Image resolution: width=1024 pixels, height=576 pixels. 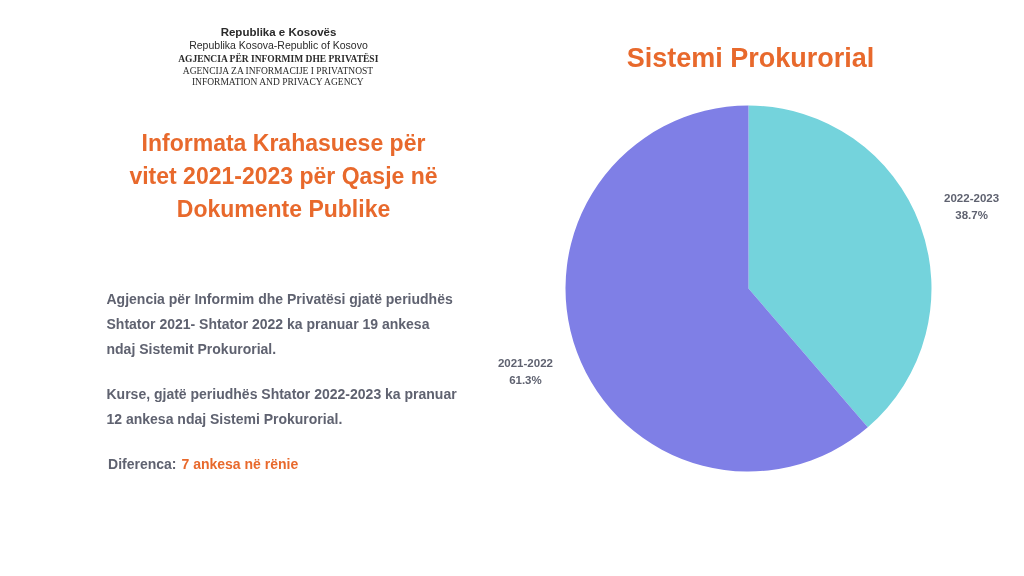 What do you see at coordinates (279, 323) in the screenshot?
I see `text: Agjencia për Informim dhe Privatësi gjatë periudhës Shtator 2021- Shtator 2022 ka pranuar 19 ankesa ndaj Sistemit Prokurorial.` at bounding box center [279, 323].